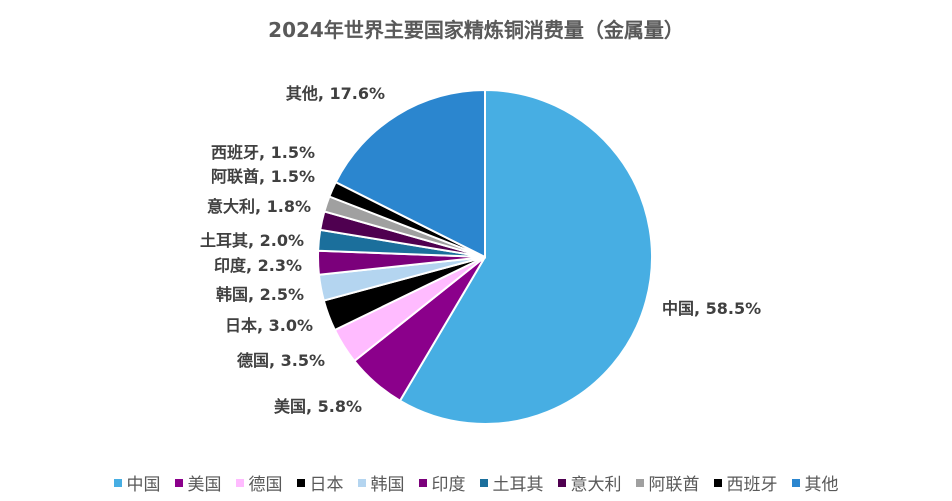  What do you see at coordinates (281, 360) in the screenshot?
I see `data-label: 德国, 3.5%` at bounding box center [281, 360].